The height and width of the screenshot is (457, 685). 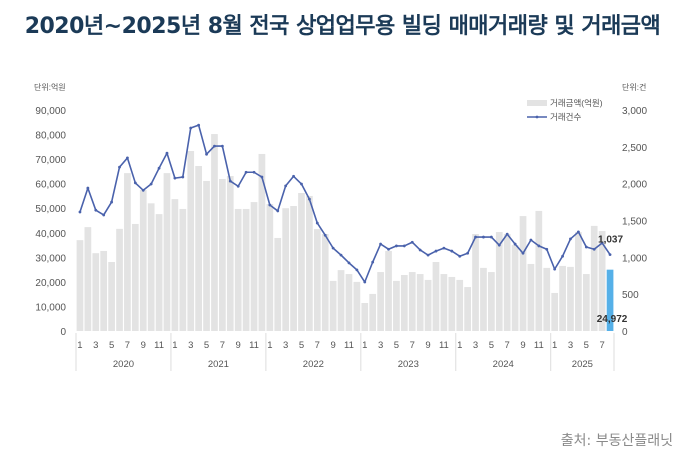 I want to click on left-axis-tick: 90,000, so click(x=50, y=111).